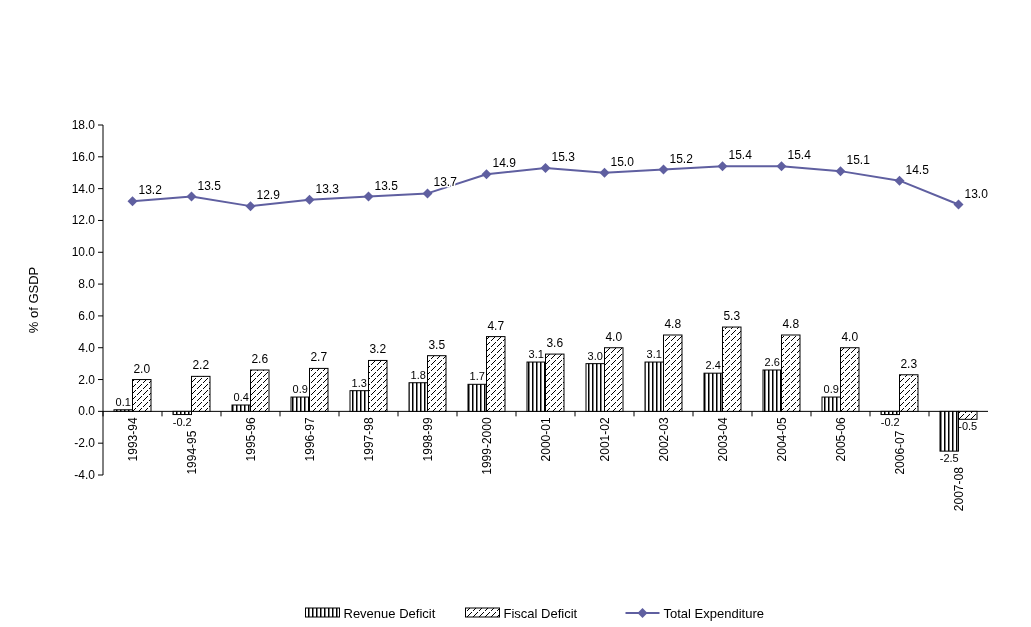  I want to click on x-tick-label: 1999-2000, so click(486, 446).